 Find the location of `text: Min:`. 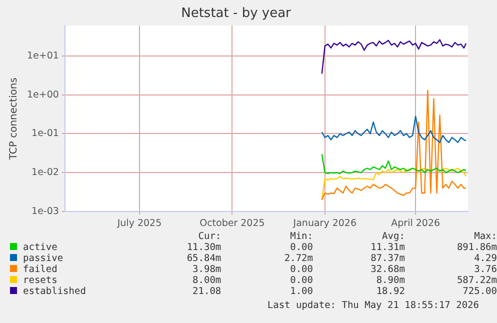

text: Min: is located at coordinates (301, 236).